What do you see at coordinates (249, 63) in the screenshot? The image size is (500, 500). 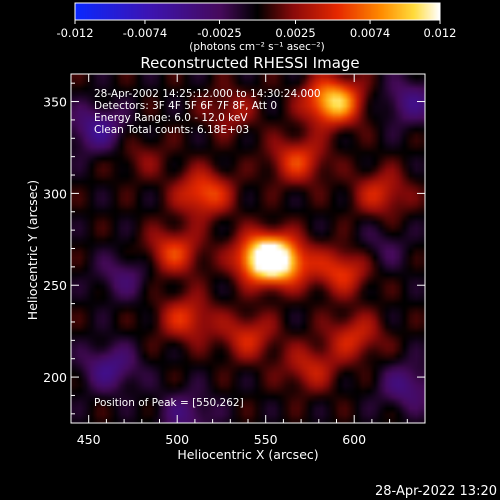 I see `chart-title: Reconstructed RHESSI Image` at bounding box center [249, 63].